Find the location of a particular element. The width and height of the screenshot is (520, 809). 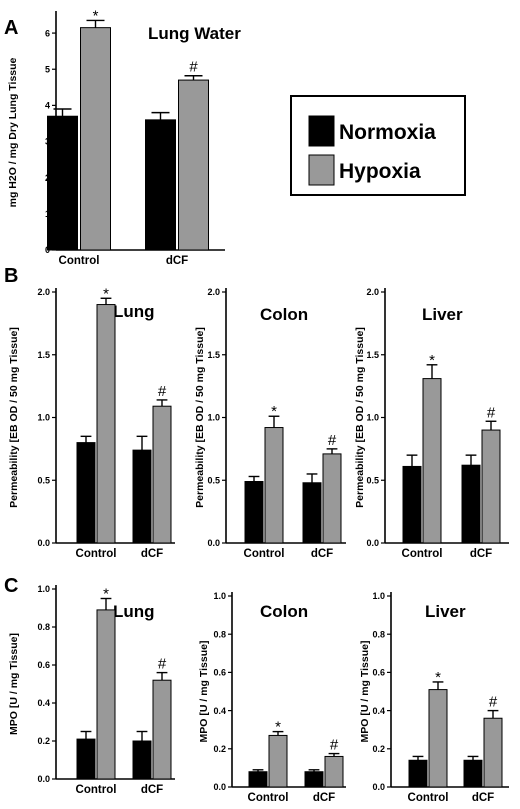

y-axis-label: mg H2O / mg Dry Lung Tissue is located at coordinates (13, 132).